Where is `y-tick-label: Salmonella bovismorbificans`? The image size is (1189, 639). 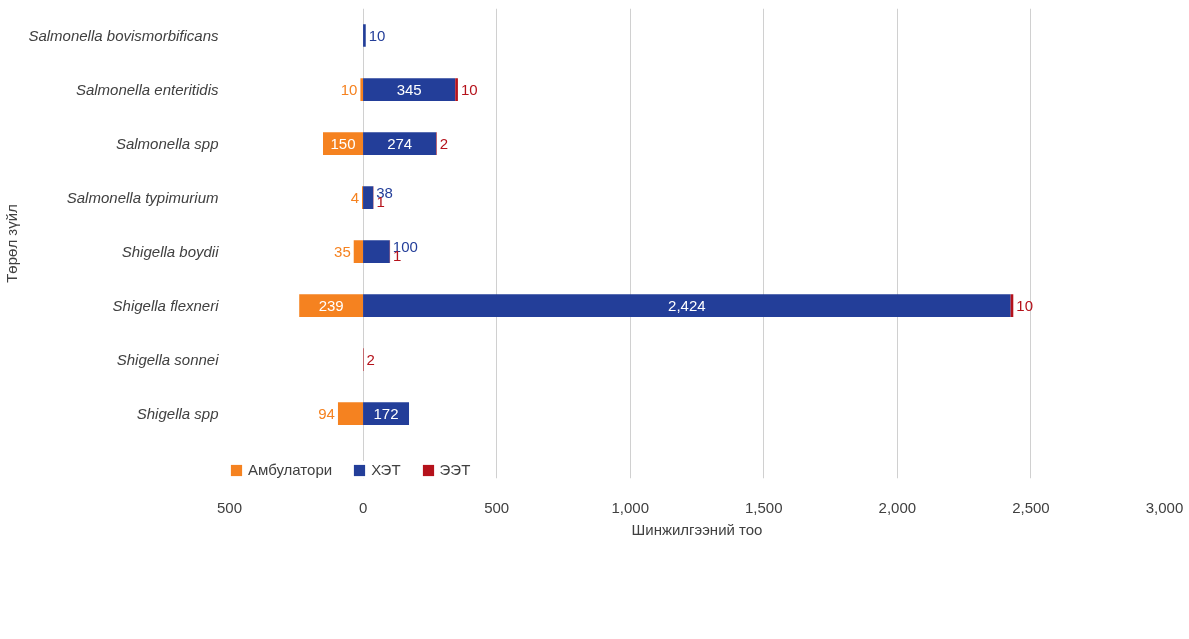
y-tick-label: Salmonella bovismorbificans is located at coordinates (123, 36).